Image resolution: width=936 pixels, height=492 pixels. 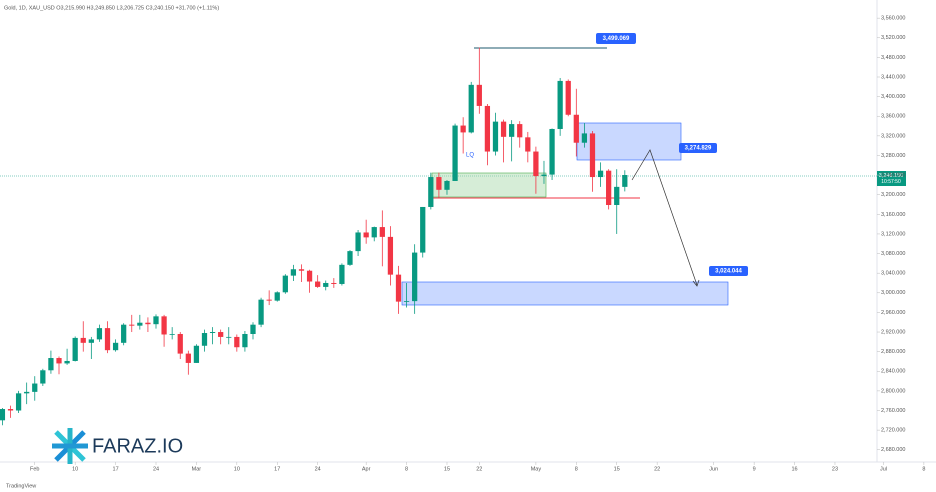 I want to click on x-tick-label: 10, so click(x=75, y=469).